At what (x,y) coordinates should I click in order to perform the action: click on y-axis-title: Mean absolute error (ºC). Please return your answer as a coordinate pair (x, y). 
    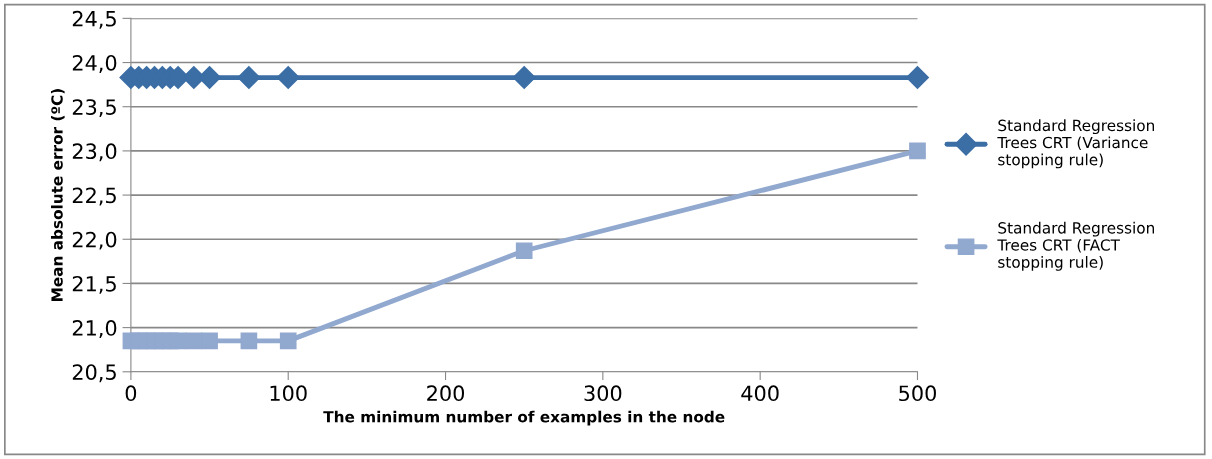
    Looking at the image, I should click on (57, 195).